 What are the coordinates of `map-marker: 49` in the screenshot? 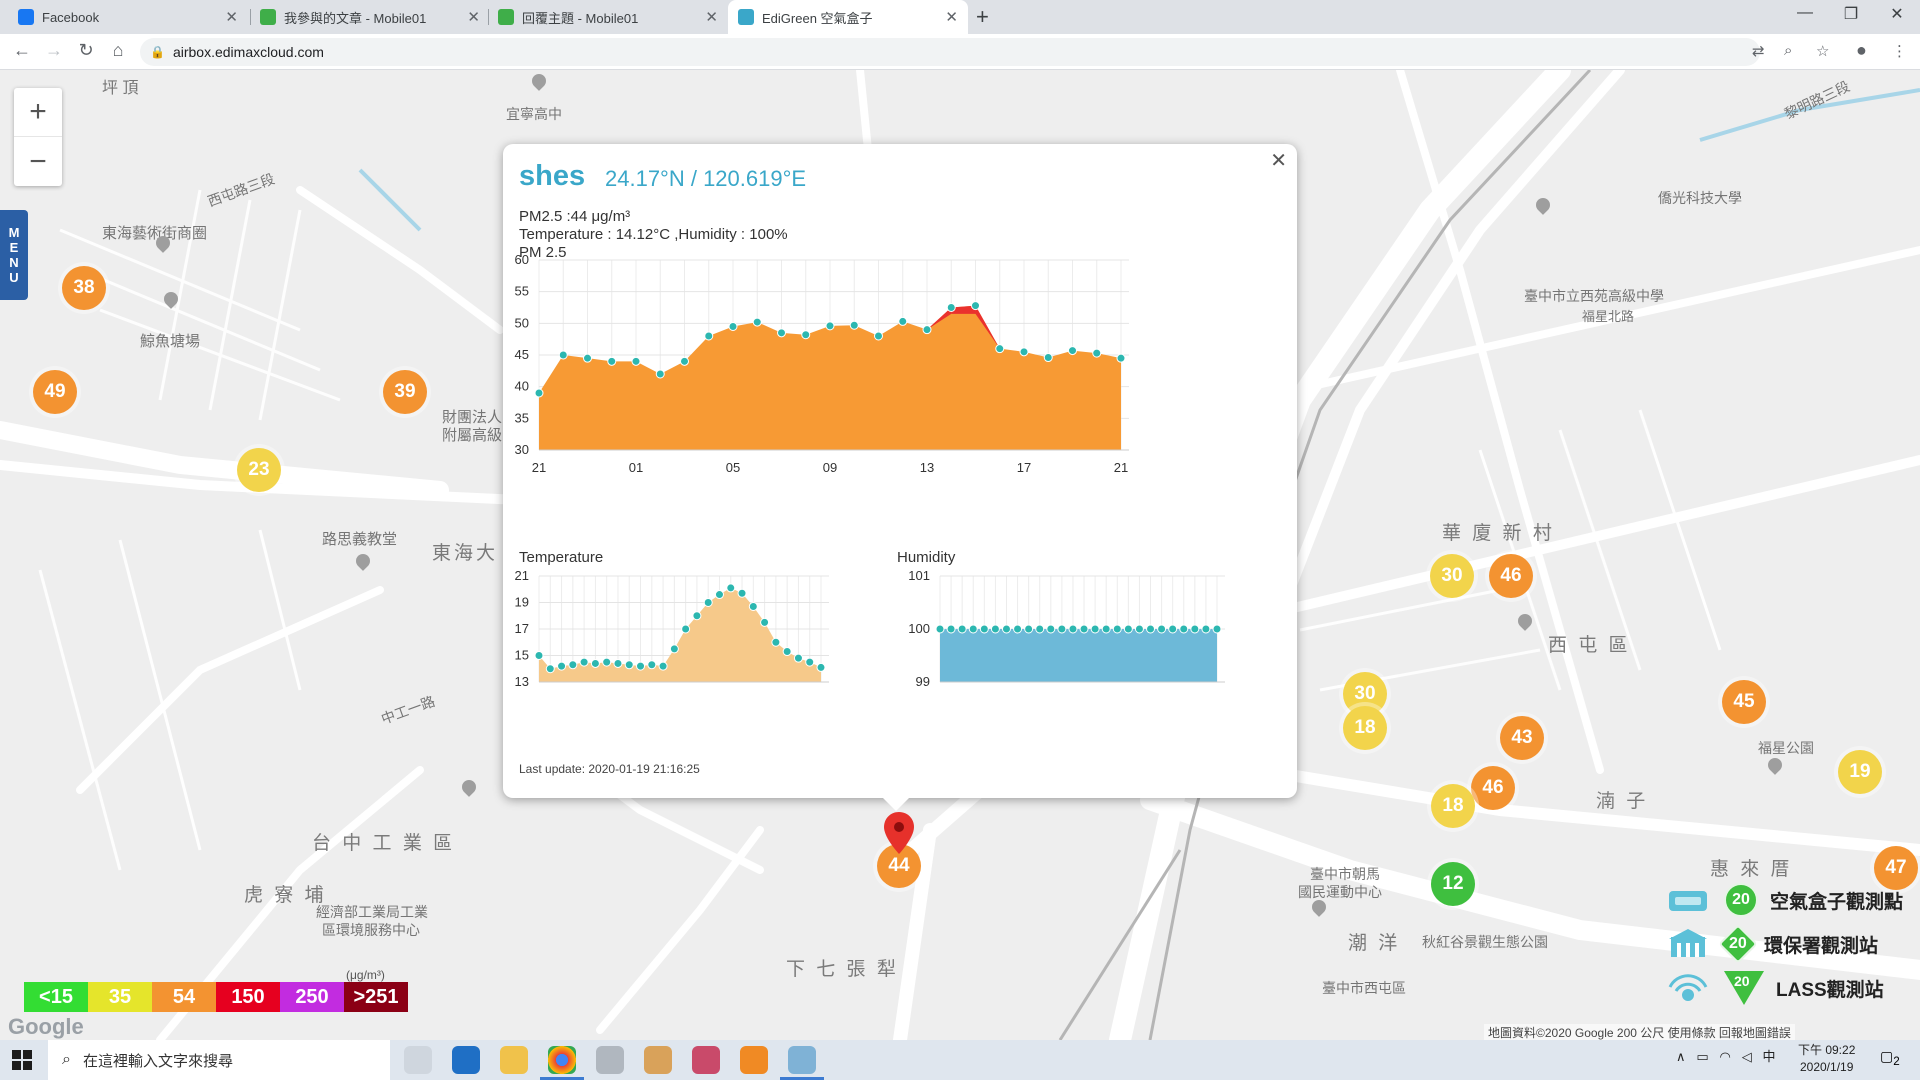 It's located at (55, 392).